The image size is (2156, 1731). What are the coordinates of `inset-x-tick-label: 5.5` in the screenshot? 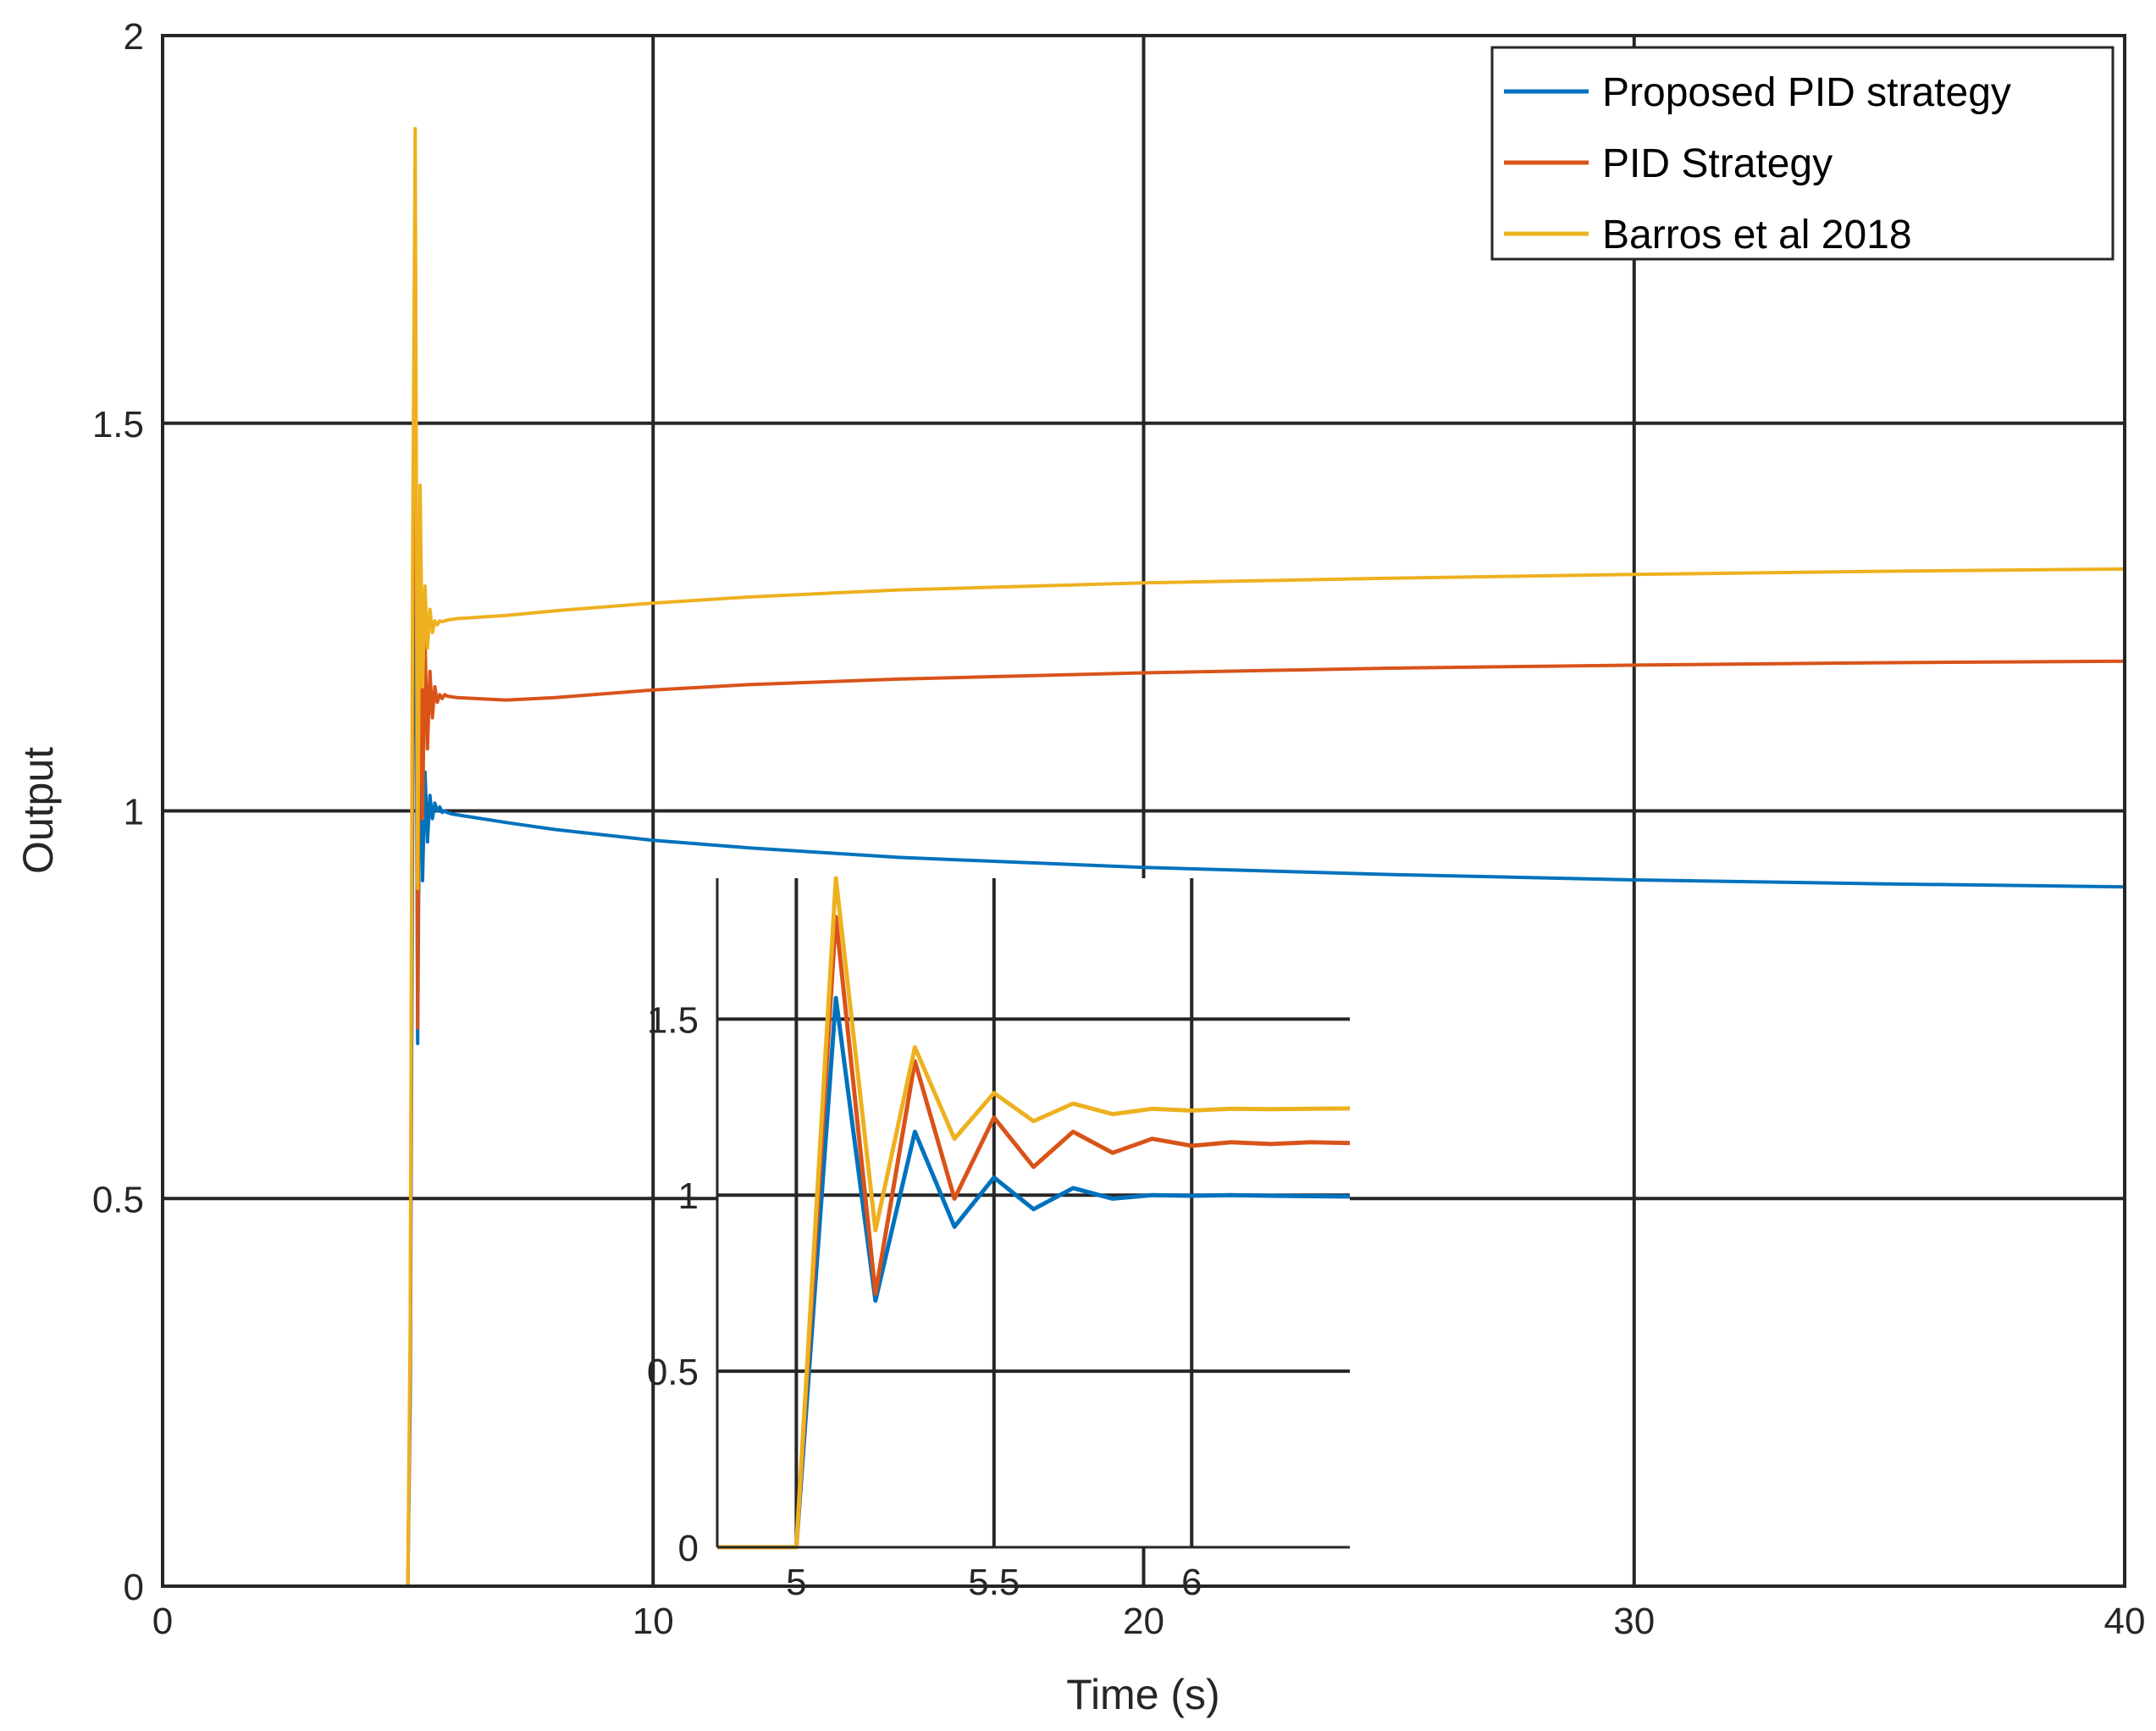 It's located at (994, 1583).